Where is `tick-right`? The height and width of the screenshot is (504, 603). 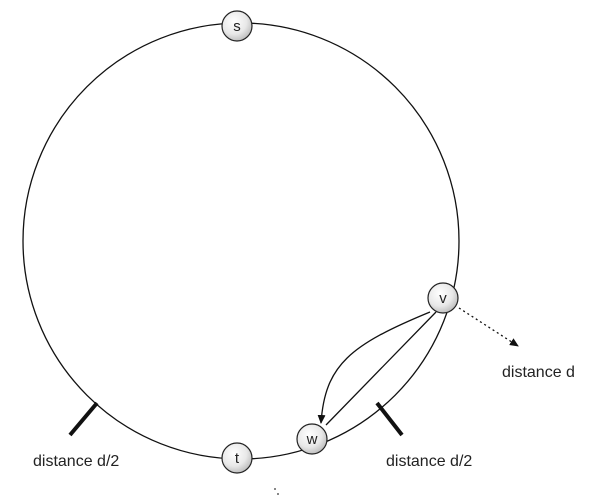 tick-right is located at coordinates (389, 419).